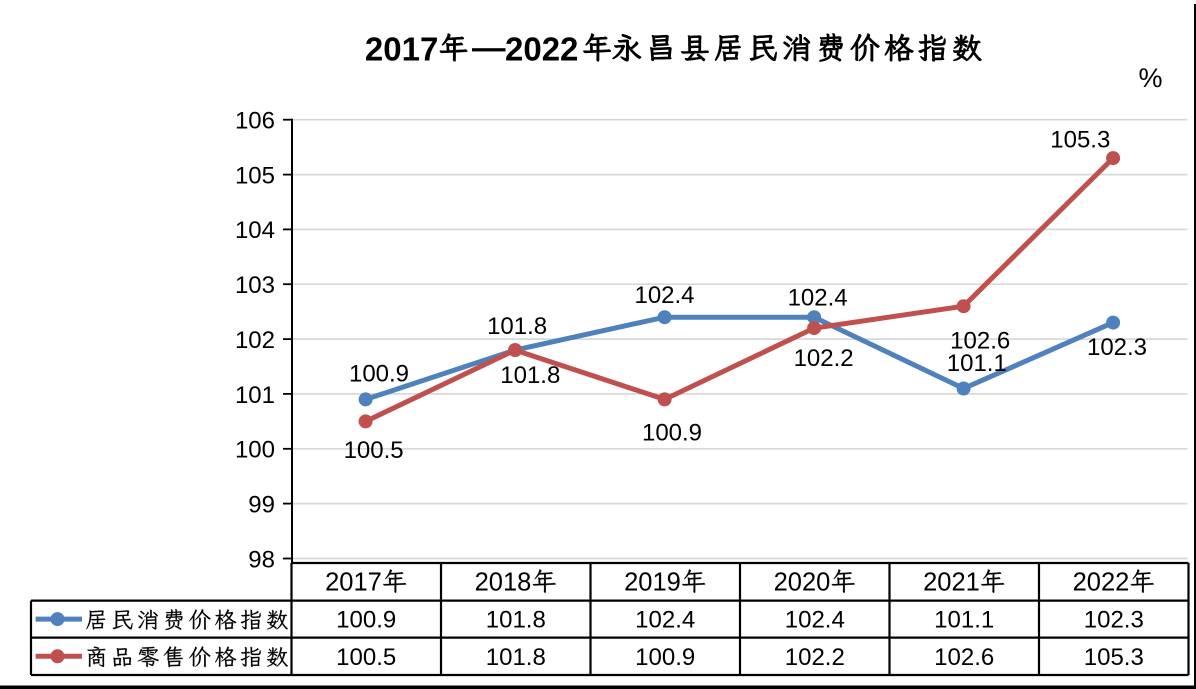 The height and width of the screenshot is (689, 1196). I want to click on svg-text: 101, so click(255, 395).